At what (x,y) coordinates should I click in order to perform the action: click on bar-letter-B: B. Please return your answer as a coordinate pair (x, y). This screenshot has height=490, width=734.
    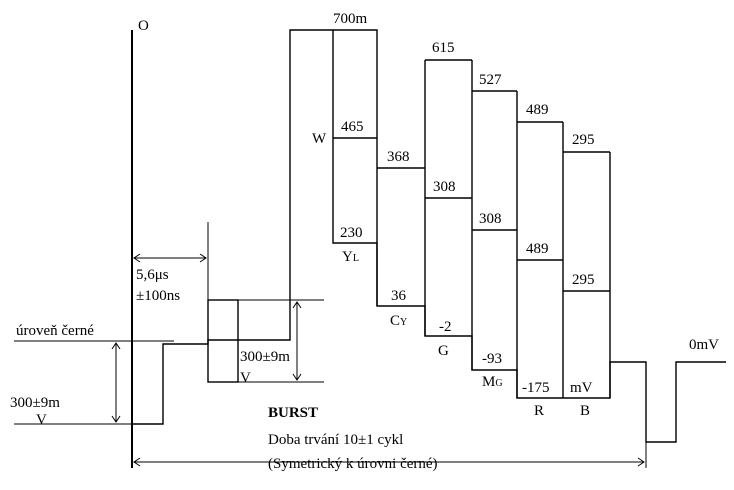
    Looking at the image, I should click on (585, 411).